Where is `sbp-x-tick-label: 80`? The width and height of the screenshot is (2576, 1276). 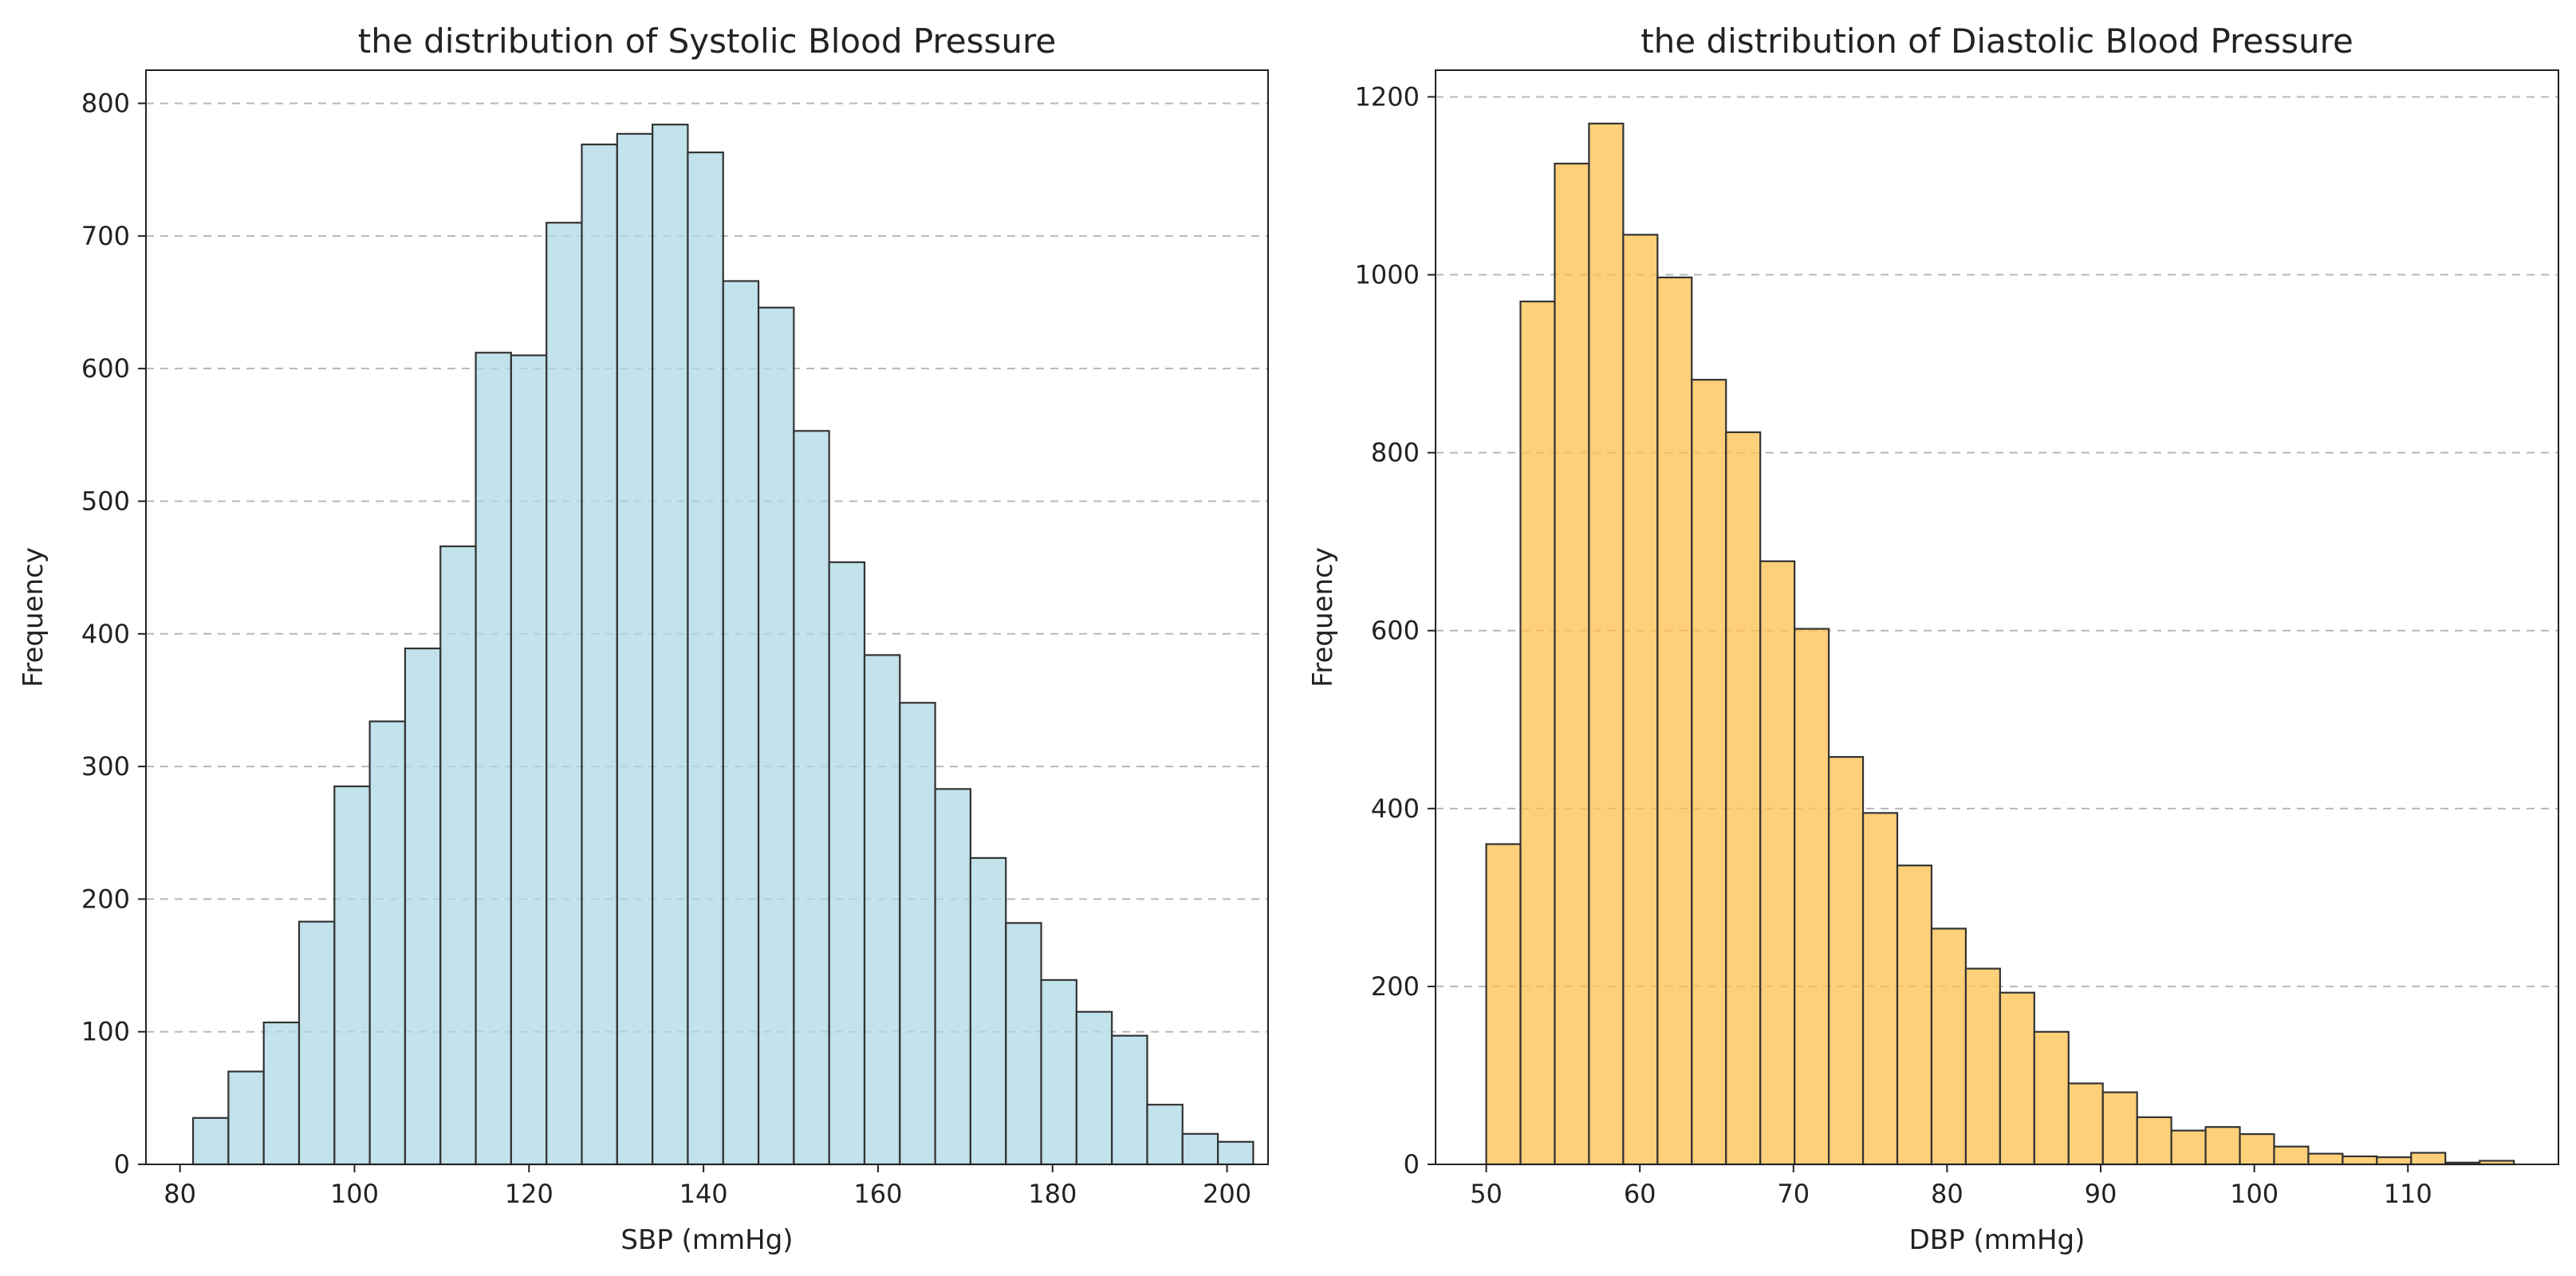
sbp-x-tick-label: 80 is located at coordinates (179, 1194).